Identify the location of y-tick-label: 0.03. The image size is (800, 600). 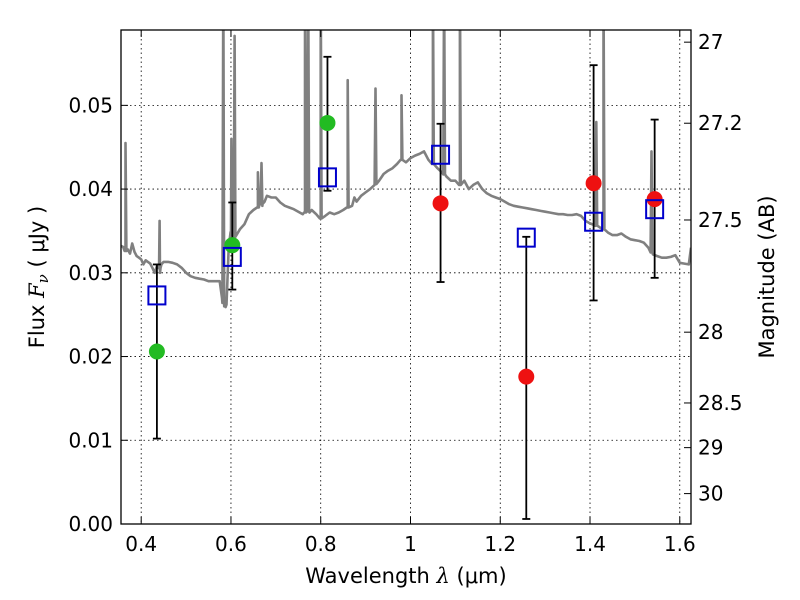
(90, 273).